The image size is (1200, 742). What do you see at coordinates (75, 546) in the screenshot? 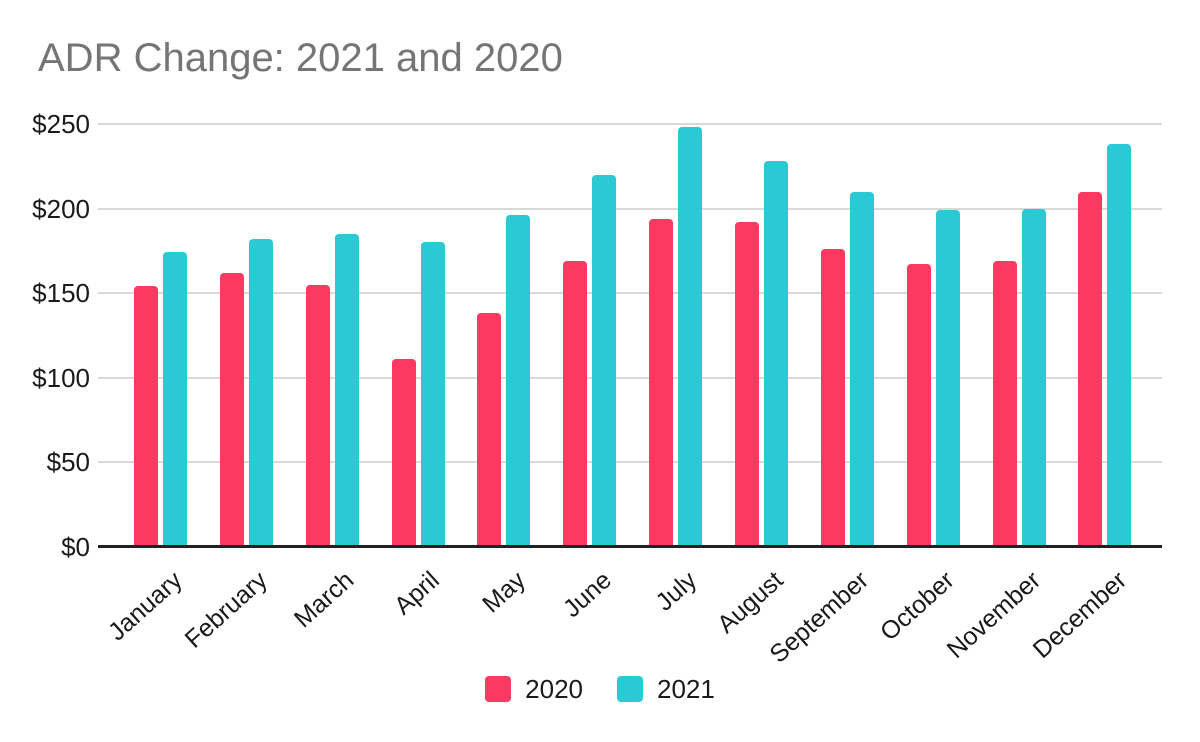
I see `y-axis-label-0: $0` at bounding box center [75, 546].